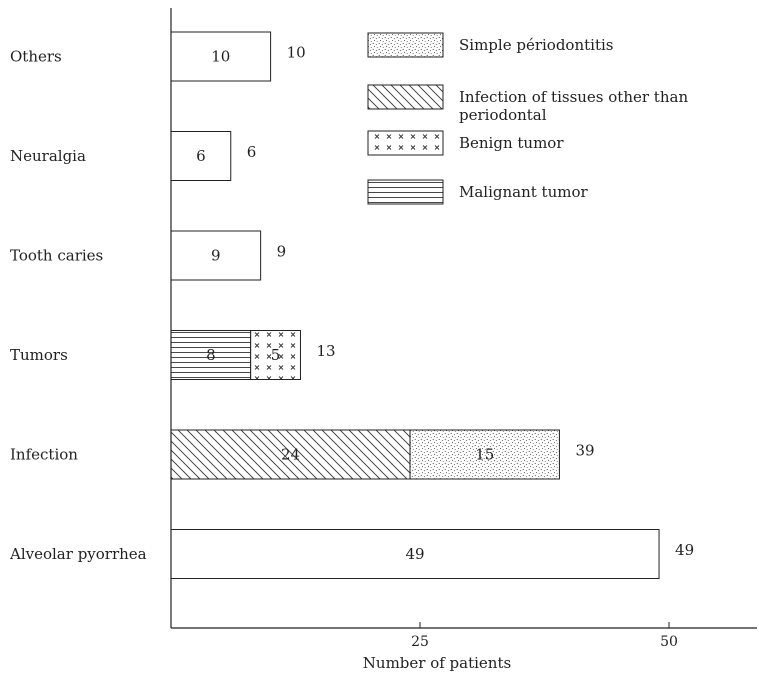  Describe the element at coordinates (36, 57) in the screenshot. I see `category-label: Others` at that location.